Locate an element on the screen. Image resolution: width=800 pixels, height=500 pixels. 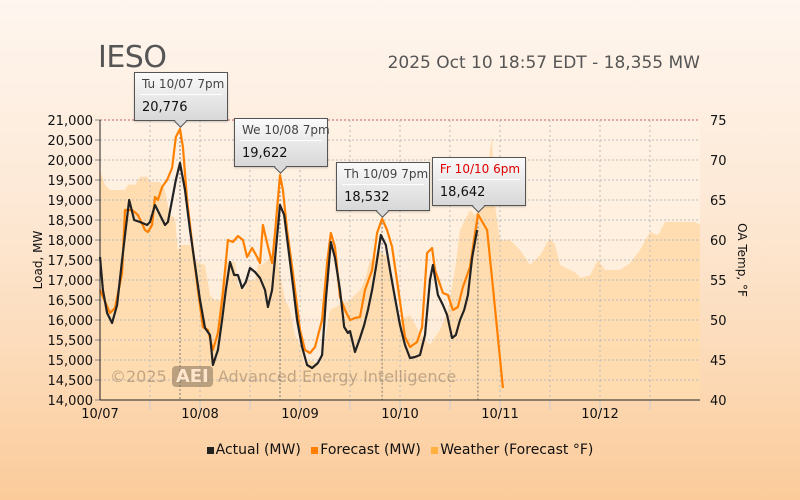
peak-tooltip: Fr 10/10 6pm 18,642 is located at coordinates (478, 182).